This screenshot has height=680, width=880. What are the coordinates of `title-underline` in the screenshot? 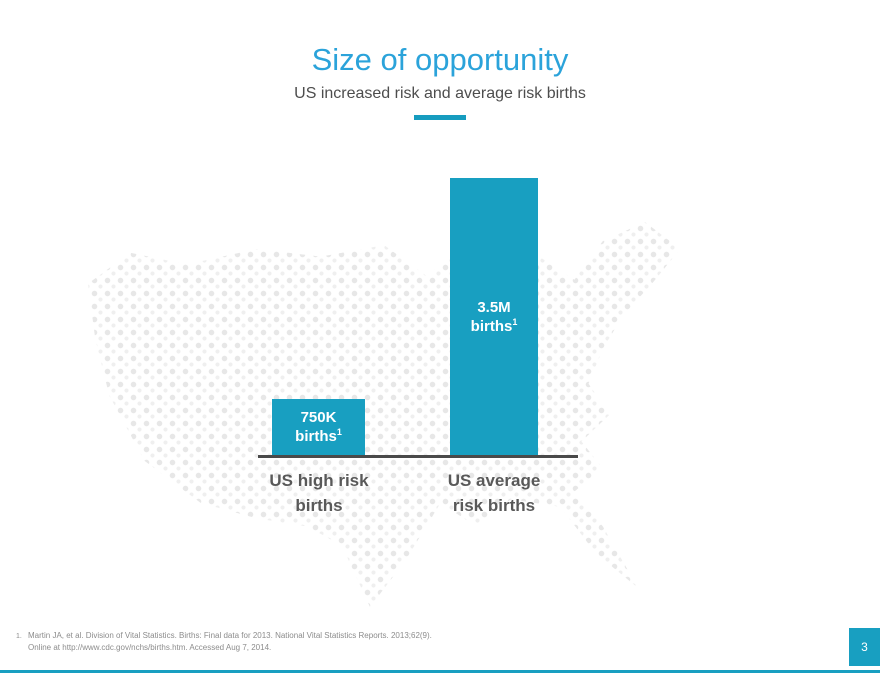 It's located at (440, 117).